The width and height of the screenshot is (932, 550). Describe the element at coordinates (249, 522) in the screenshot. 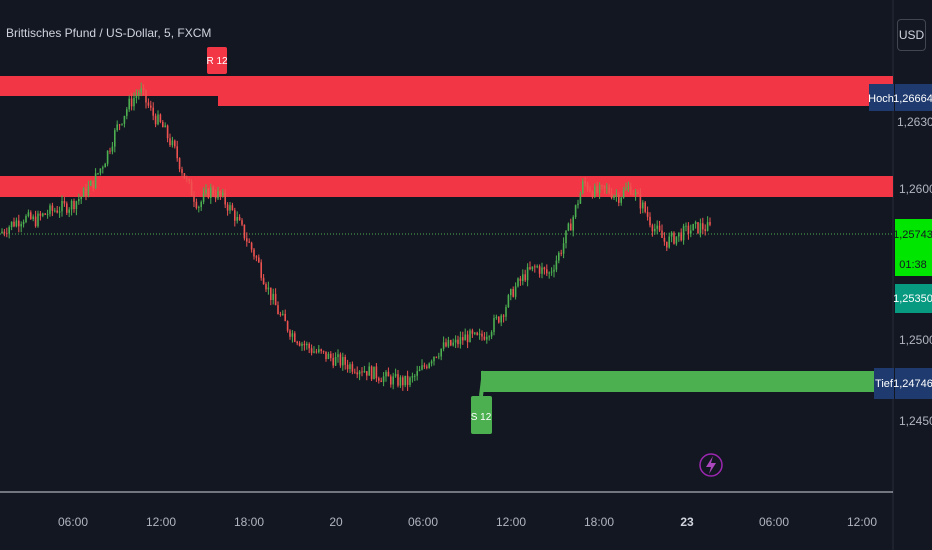

I see `time-axis-label: 18:00` at that location.